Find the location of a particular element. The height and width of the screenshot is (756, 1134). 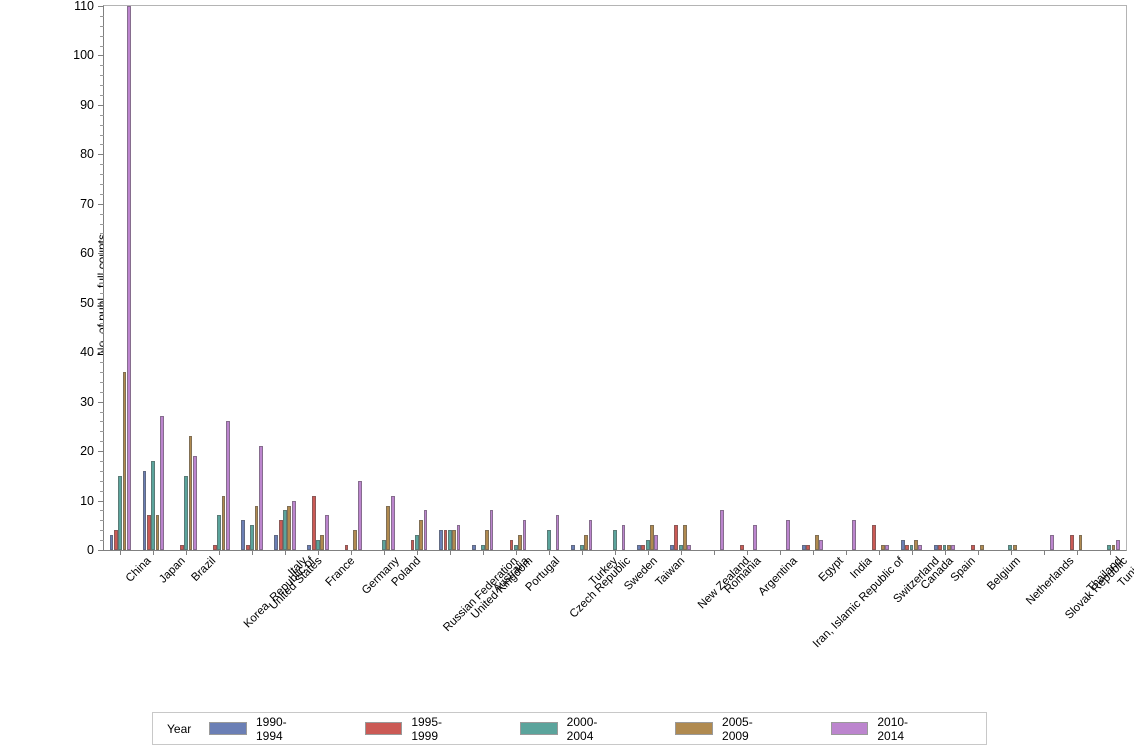

legend-entry: 1990-1994 is located at coordinates (255, 729).